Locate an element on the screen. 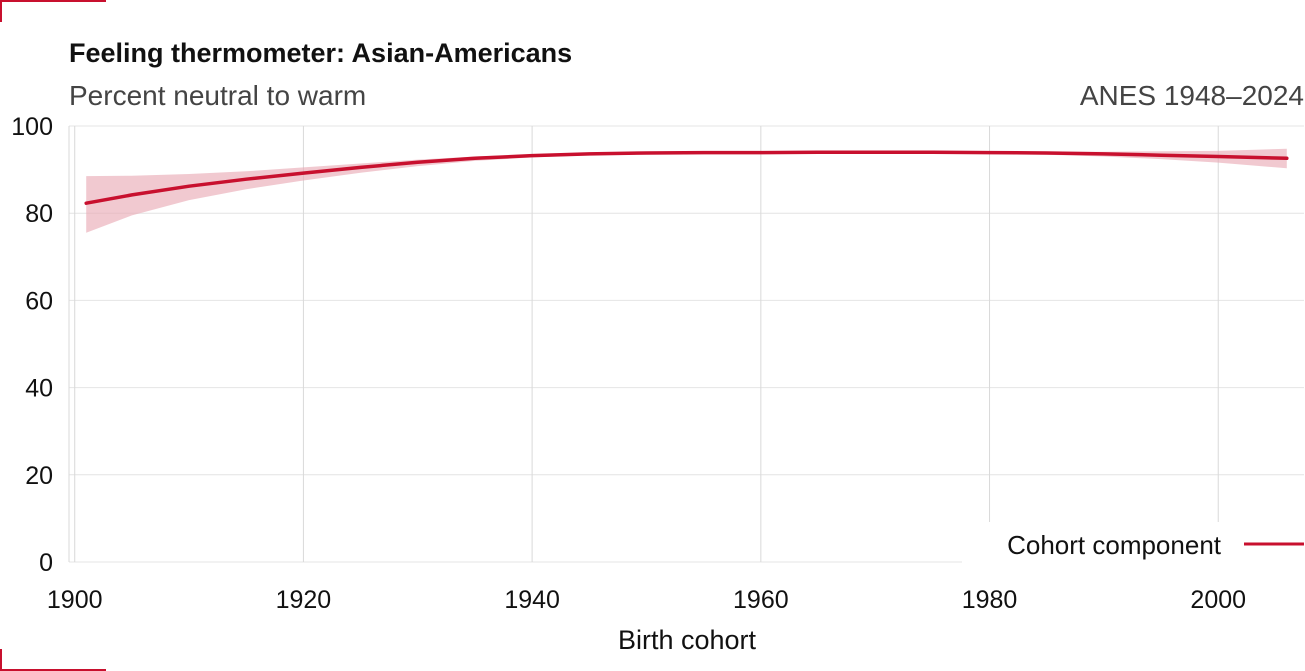 The height and width of the screenshot is (671, 1305). y-tick-label: 0 is located at coordinates (46, 563).